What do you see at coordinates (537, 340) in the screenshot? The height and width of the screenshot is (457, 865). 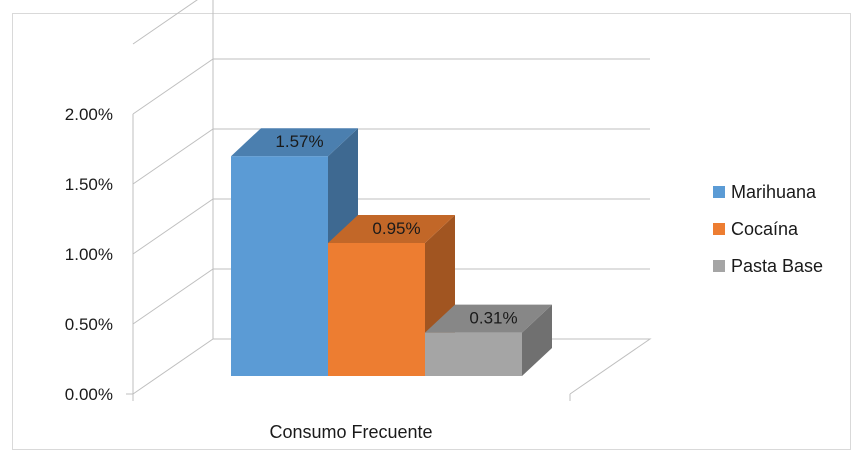 I see `bar-side-face` at bounding box center [537, 340].